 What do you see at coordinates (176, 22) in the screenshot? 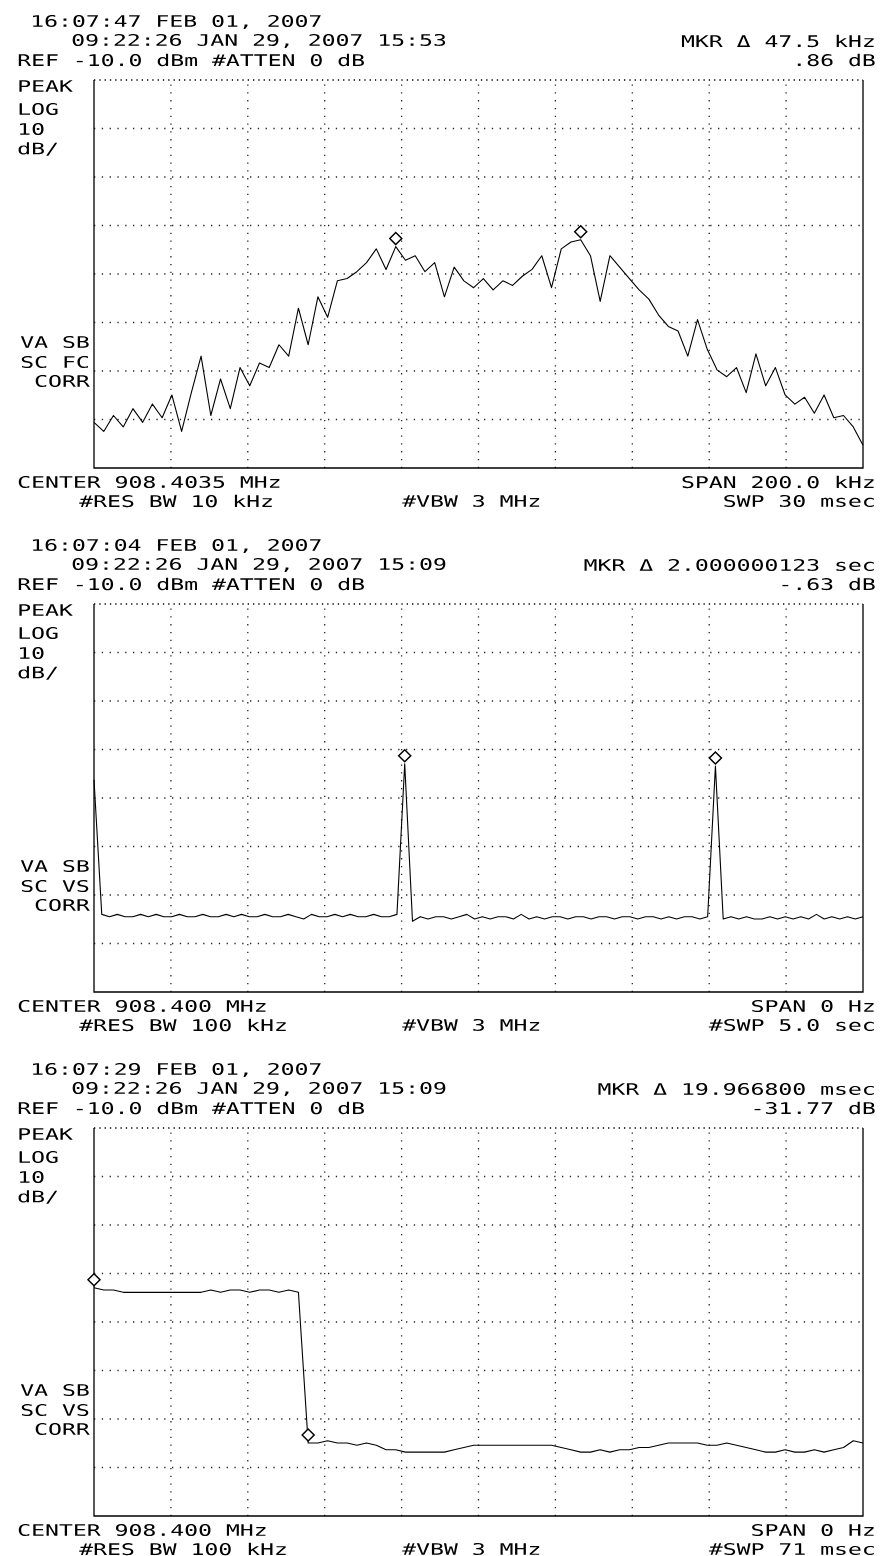
I see `chart-title: 16:07:47 FEB 01, 2007` at bounding box center [176, 22].